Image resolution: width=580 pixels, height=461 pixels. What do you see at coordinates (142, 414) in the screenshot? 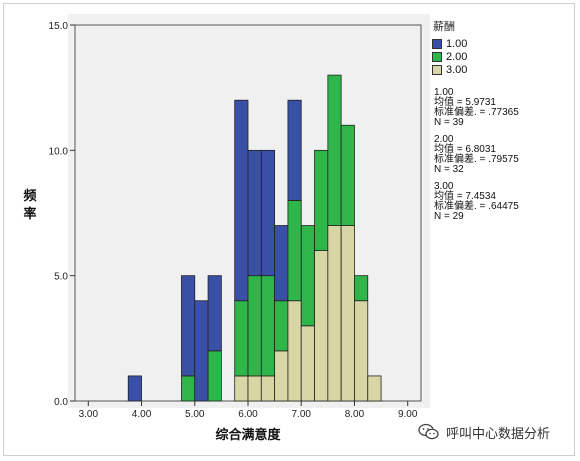
I see `x-tick-label-1: 4.00` at bounding box center [142, 414].